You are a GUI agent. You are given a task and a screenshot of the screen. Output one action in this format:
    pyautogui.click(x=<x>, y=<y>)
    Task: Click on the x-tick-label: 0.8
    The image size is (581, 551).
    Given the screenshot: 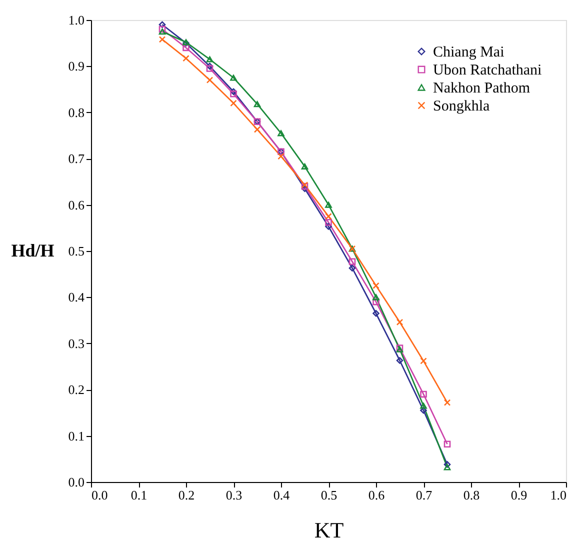 What is the action you would take?
    pyautogui.click(x=471, y=495)
    